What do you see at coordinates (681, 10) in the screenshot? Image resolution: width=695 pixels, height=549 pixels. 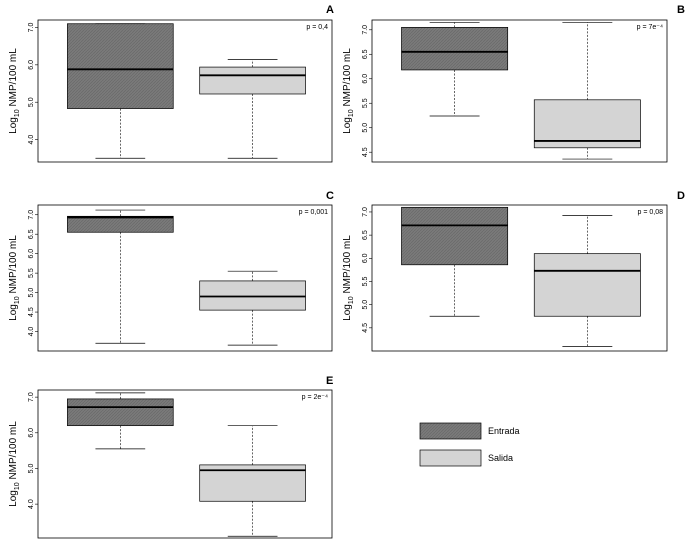 I see `panel-letter: B` at bounding box center [681, 10].